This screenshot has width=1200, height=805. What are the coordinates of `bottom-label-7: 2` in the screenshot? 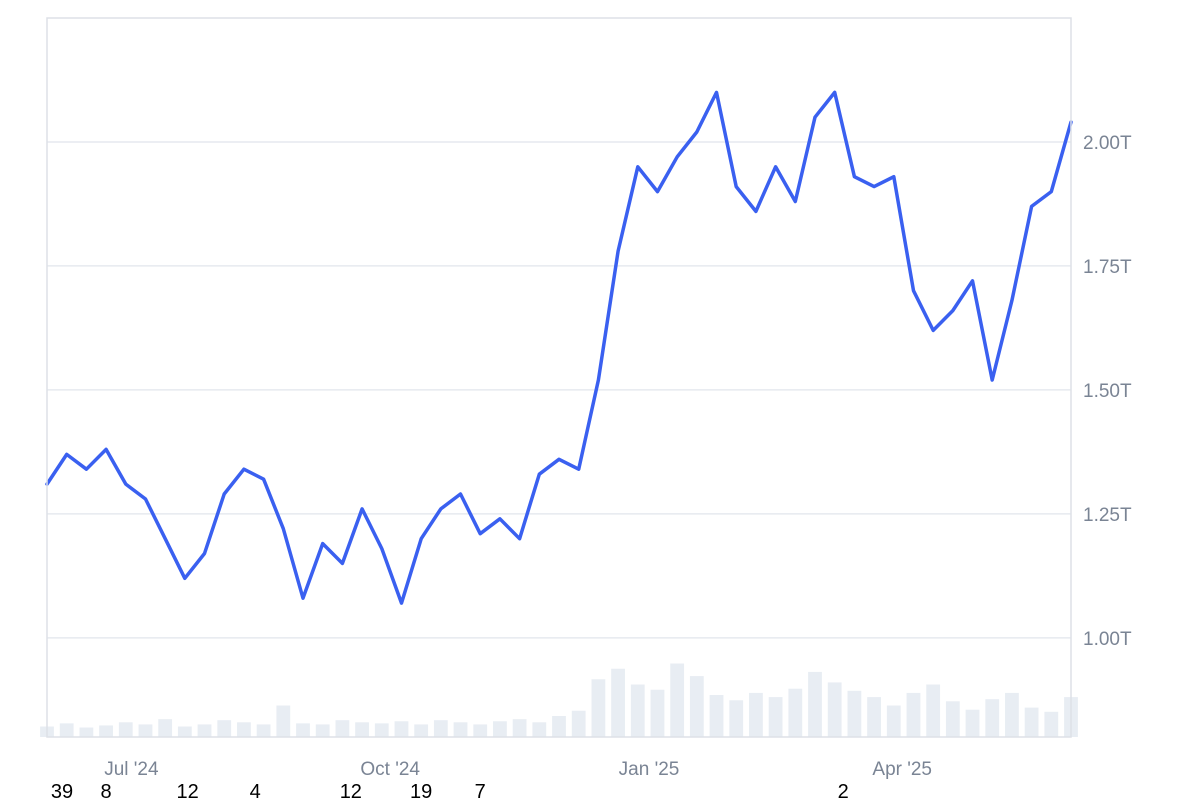 It's located at (843, 790).